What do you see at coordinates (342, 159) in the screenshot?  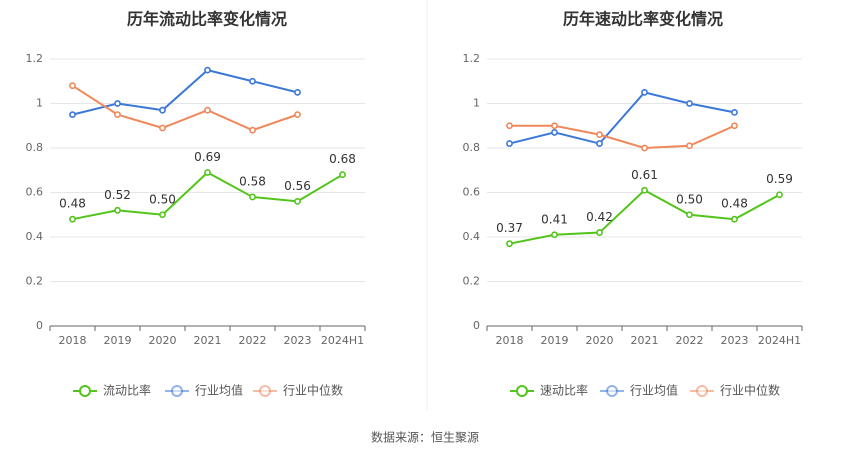 I see `data-label: 0.68` at bounding box center [342, 159].